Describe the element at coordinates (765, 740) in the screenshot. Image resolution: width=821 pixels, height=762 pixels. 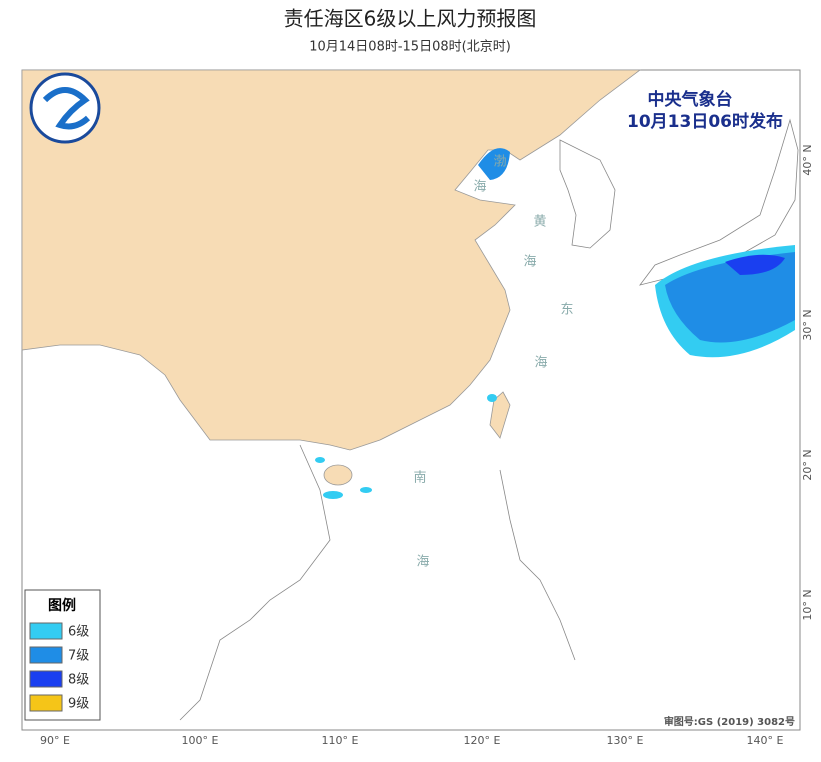
I see `longitude-label: 140° E` at that location.